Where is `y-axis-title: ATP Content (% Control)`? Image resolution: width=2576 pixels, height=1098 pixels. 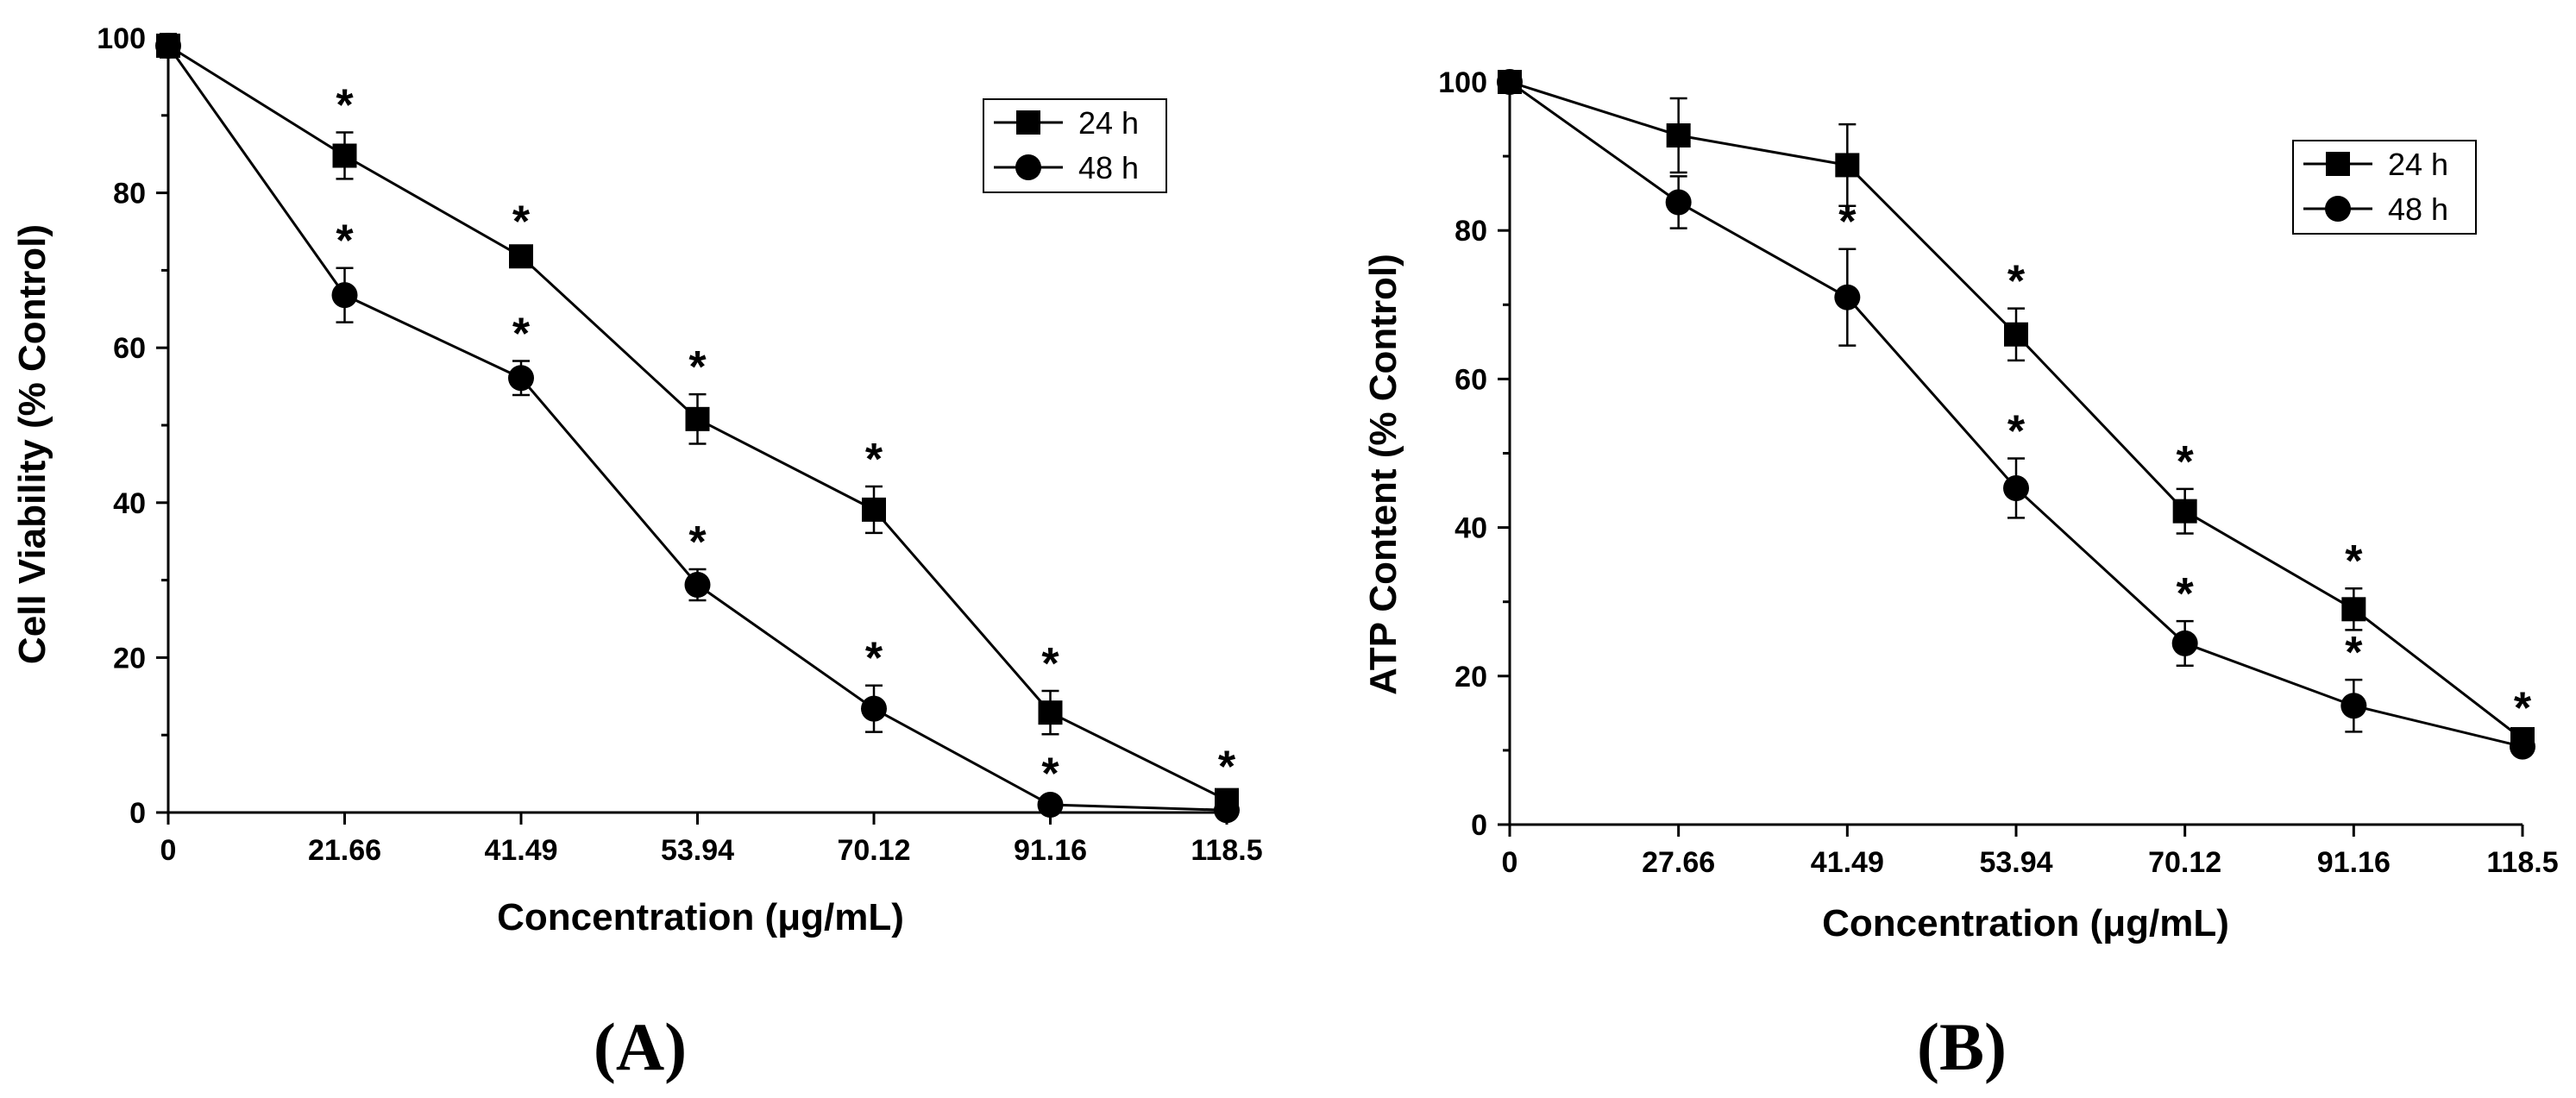 y-axis-title: ATP Content (% Control) is located at coordinates (1383, 474).